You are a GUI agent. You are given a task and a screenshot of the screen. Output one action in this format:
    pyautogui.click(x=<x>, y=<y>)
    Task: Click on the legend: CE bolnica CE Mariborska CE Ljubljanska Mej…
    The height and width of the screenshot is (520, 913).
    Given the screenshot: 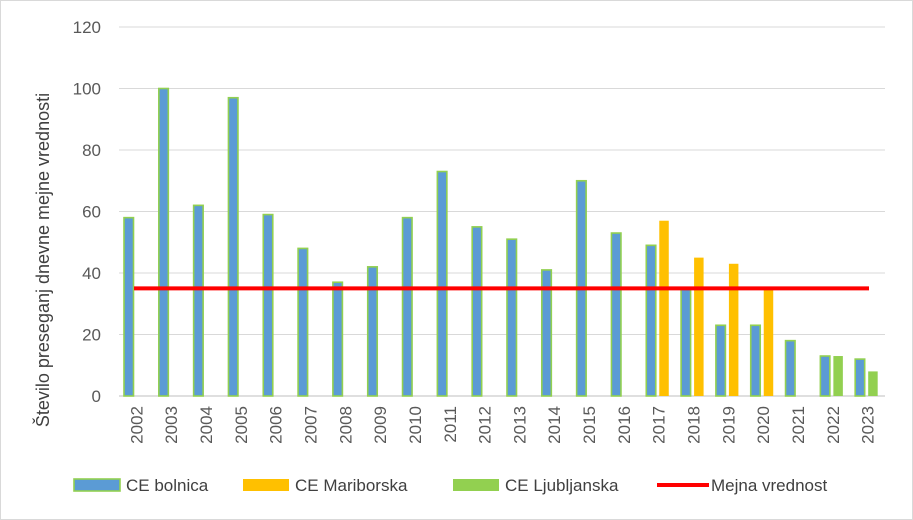 What is the action you would take?
    pyautogui.click(x=450, y=485)
    